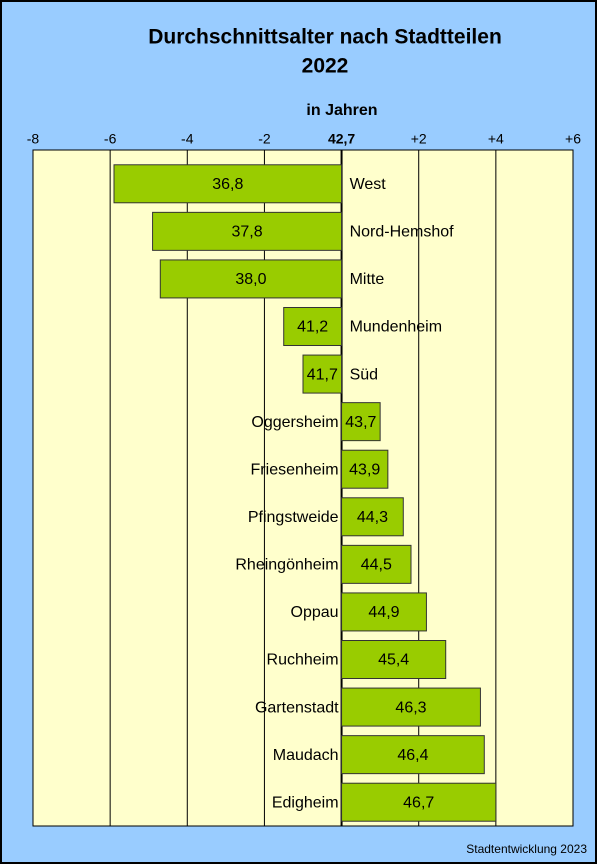 The width and height of the screenshot is (597, 864). What do you see at coordinates (496, 139) in the screenshot?
I see `x-tick-label: +4` at bounding box center [496, 139].